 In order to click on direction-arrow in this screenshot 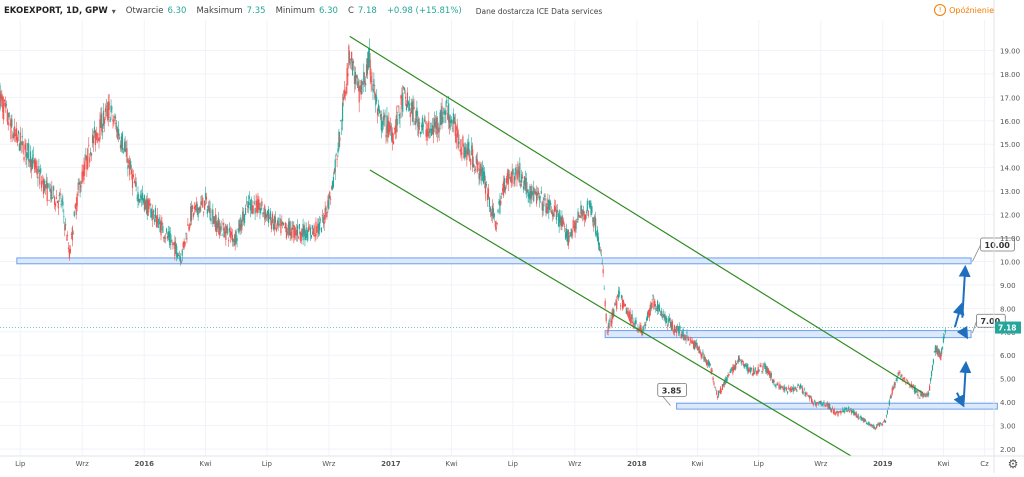, I will do `click(965, 381)`.